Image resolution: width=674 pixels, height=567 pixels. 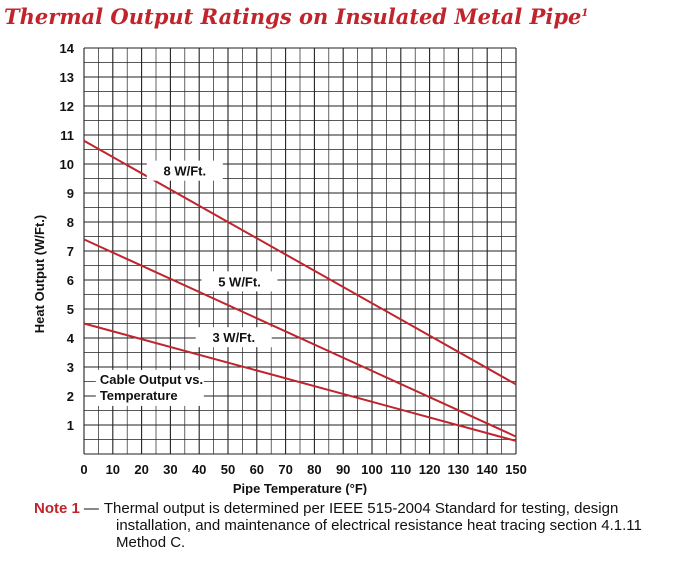 What do you see at coordinates (83, 469) in the screenshot?
I see `x-tick-label: 0` at bounding box center [83, 469].